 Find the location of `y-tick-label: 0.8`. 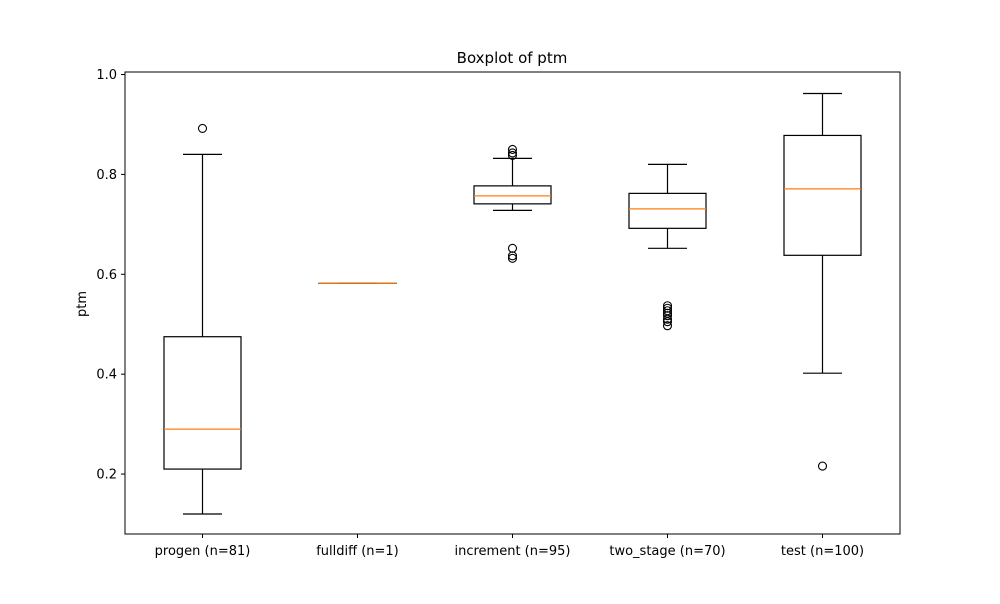

y-tick-label: 0.8 is located at coordinates (106, 175).